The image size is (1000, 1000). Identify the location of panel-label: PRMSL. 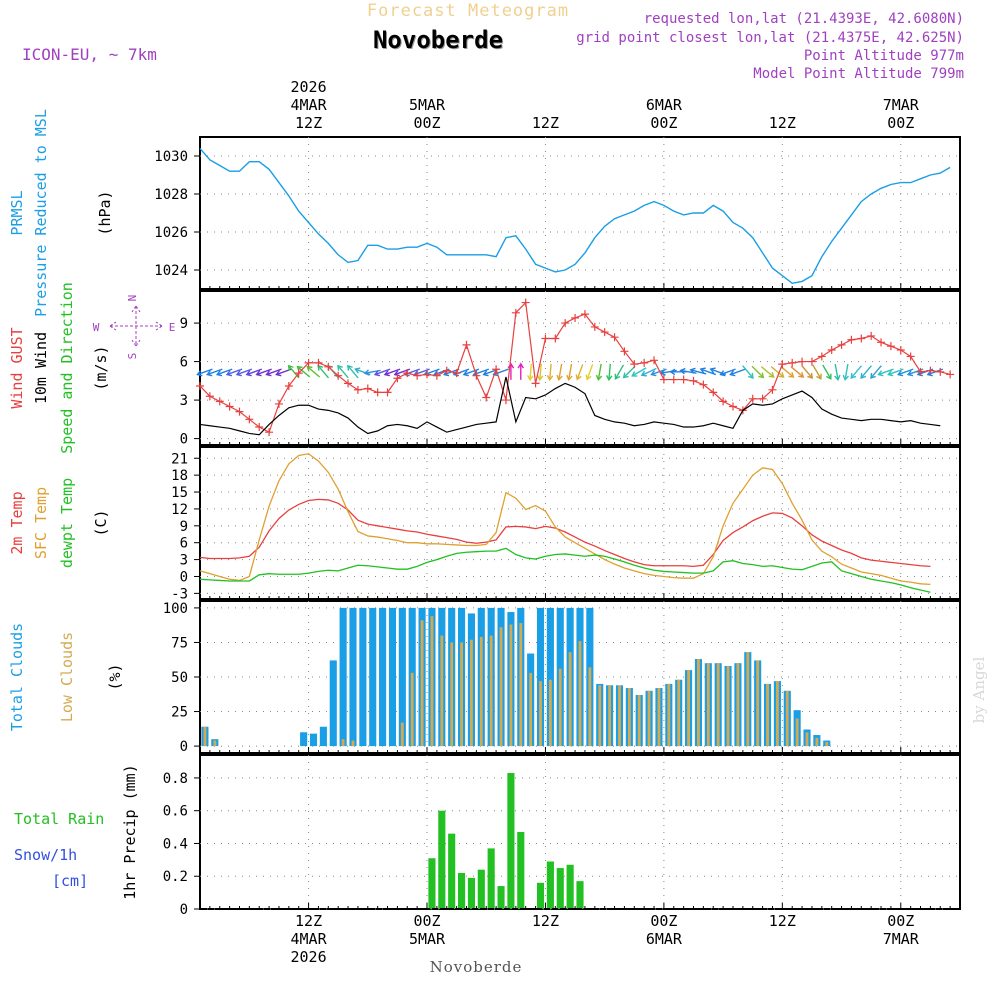
(17, 212).